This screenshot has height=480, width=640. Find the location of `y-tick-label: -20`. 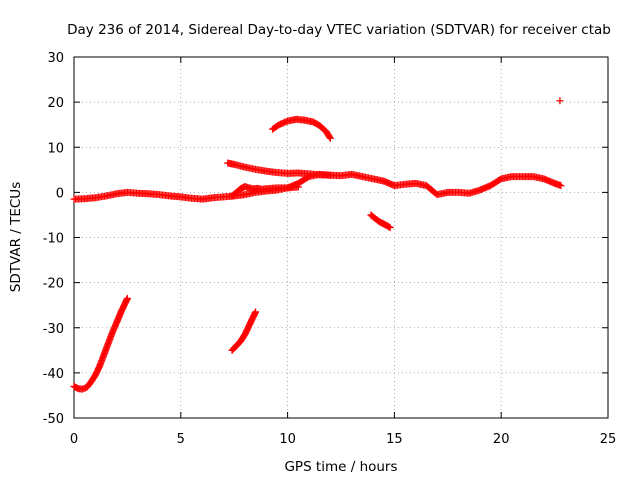

y-tick-label: -20 is located at coordinates (53, 284).